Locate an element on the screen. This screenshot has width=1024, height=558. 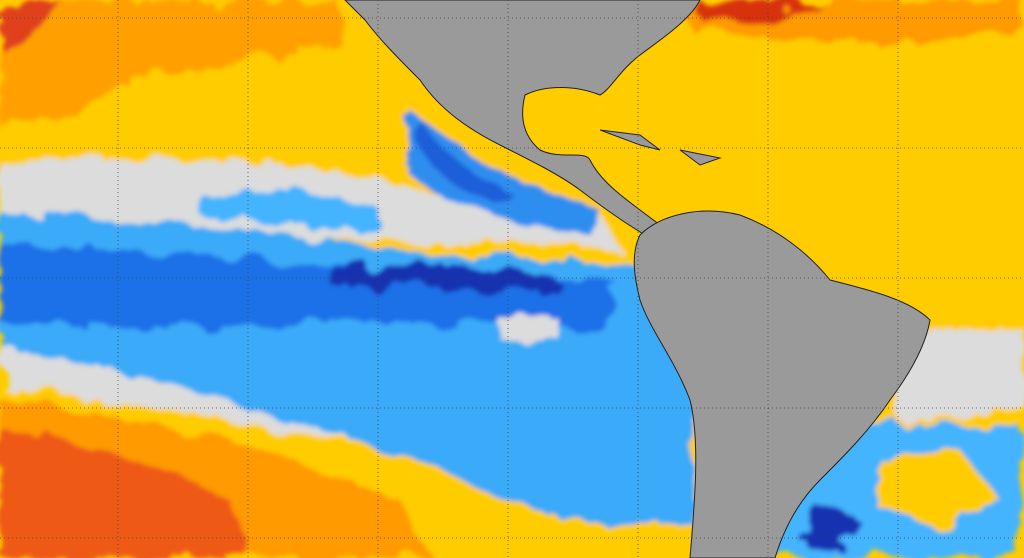
north-central-america is located at coordinates (522, 118).